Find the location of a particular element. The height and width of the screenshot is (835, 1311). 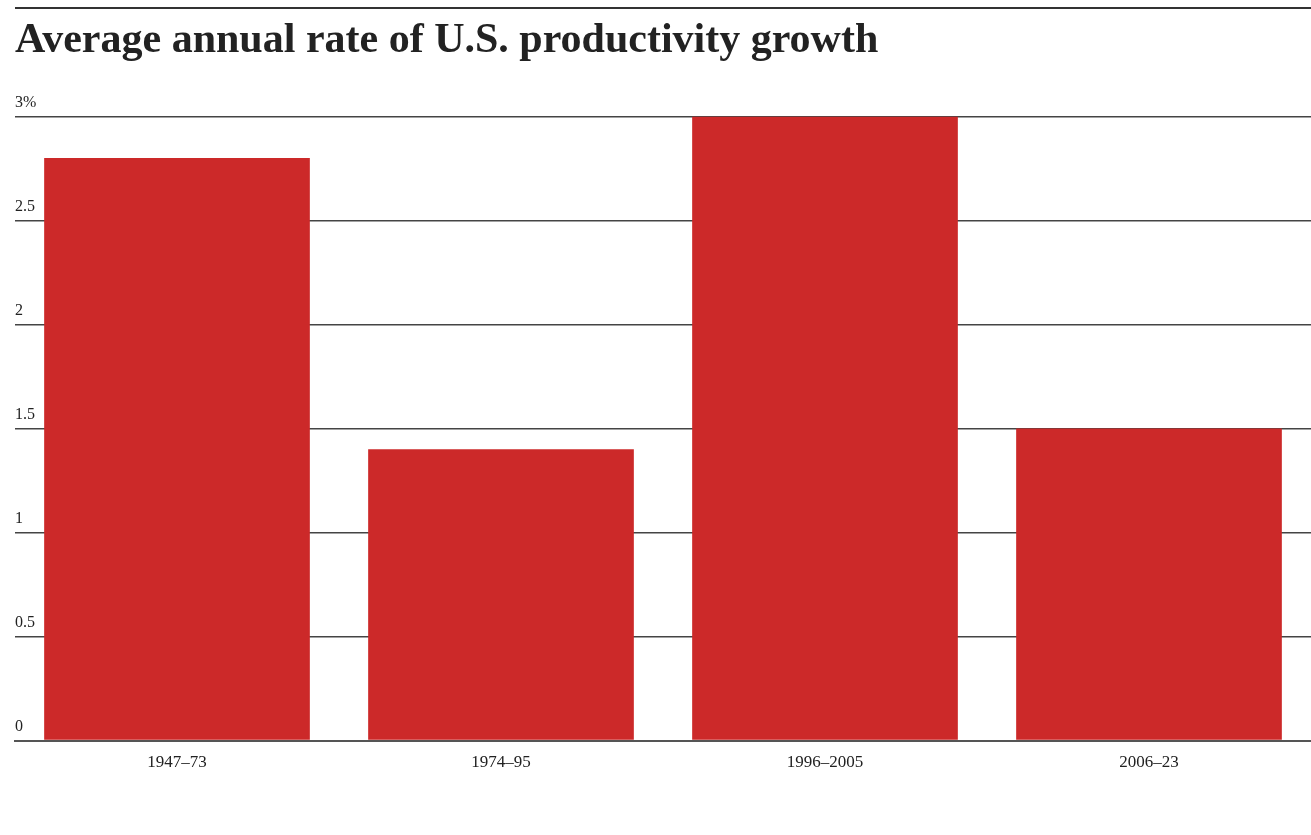

y-tick-label: 2 is located at coordinates (19, 309).